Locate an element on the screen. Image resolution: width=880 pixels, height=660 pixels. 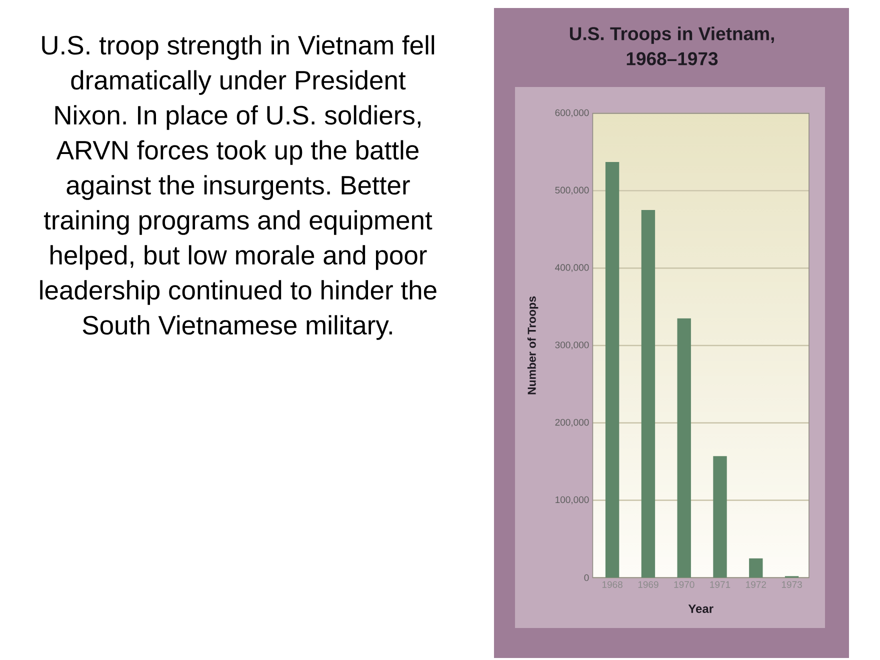
y-tick-label: 400,000 is located at coordinates (572, 268).